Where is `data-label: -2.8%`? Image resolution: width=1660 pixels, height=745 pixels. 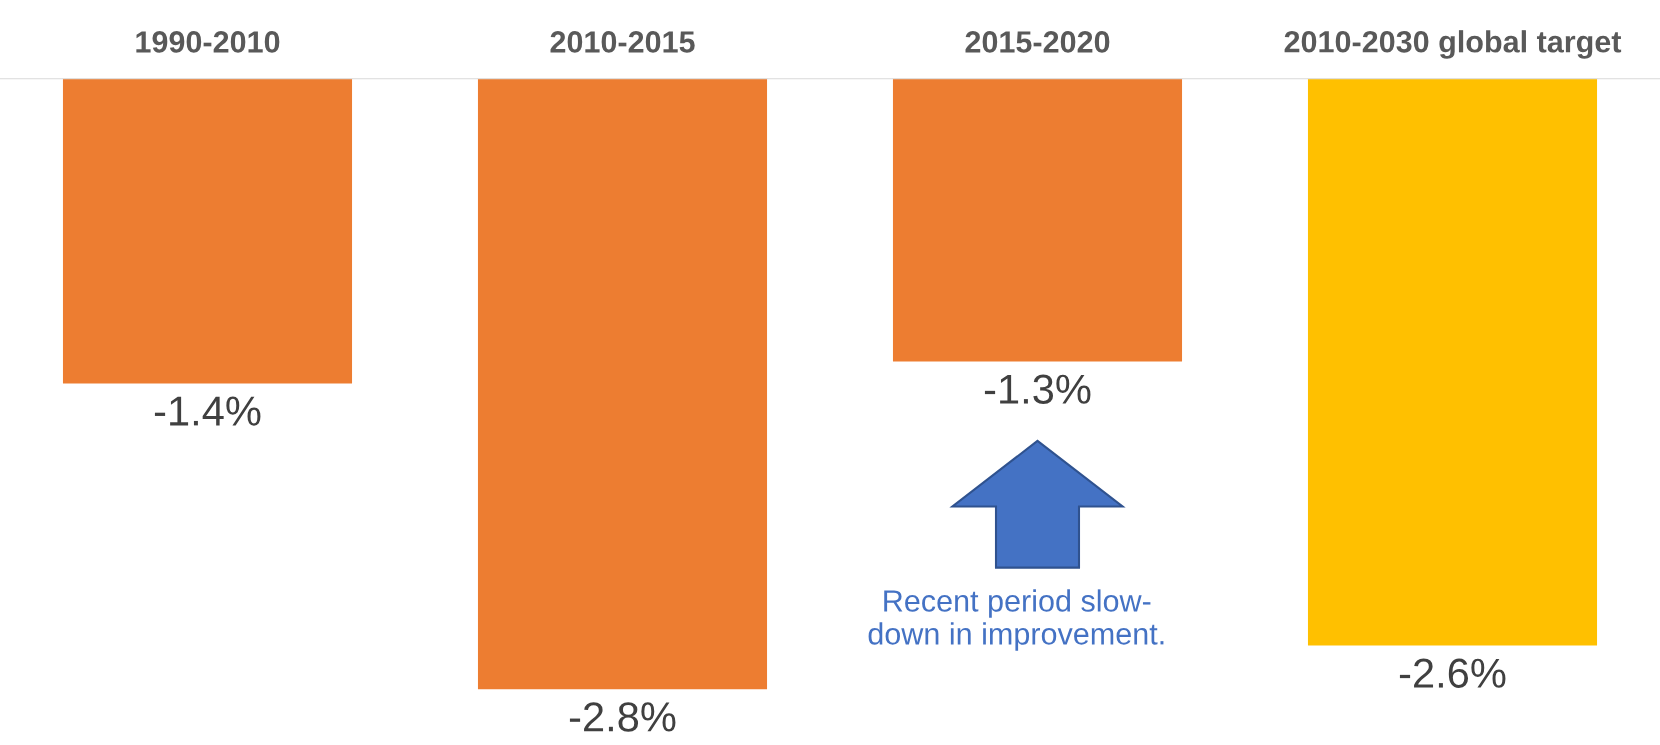
data-label: -2.8% is located at coordinates (622, 717).